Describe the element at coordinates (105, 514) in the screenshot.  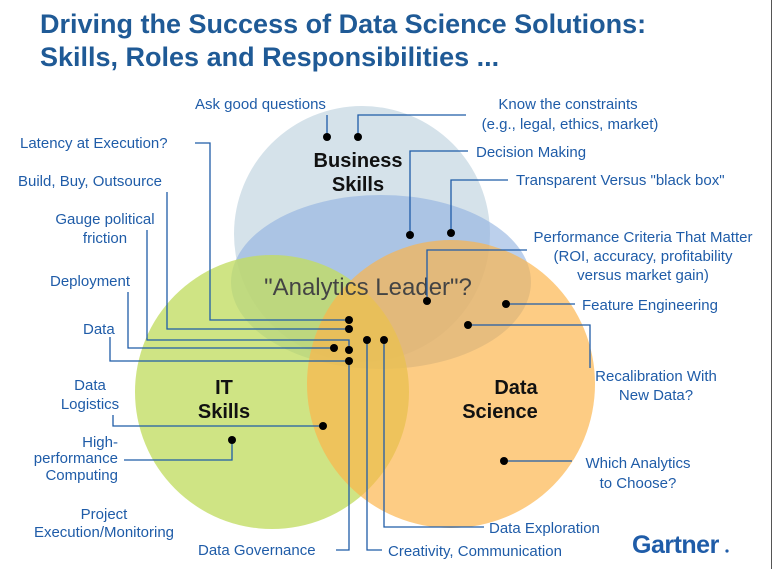
I see `label-project: Project` at that location.